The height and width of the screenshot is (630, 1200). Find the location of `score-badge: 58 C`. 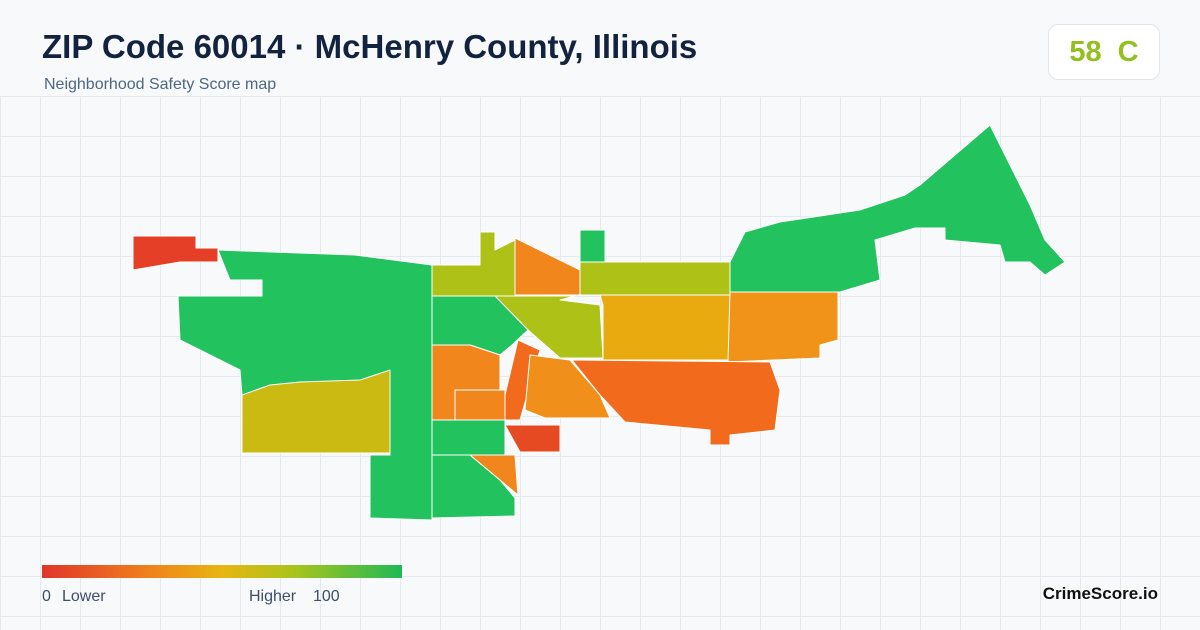

score-badge: 58 C is located at coordinates (1104, 52).